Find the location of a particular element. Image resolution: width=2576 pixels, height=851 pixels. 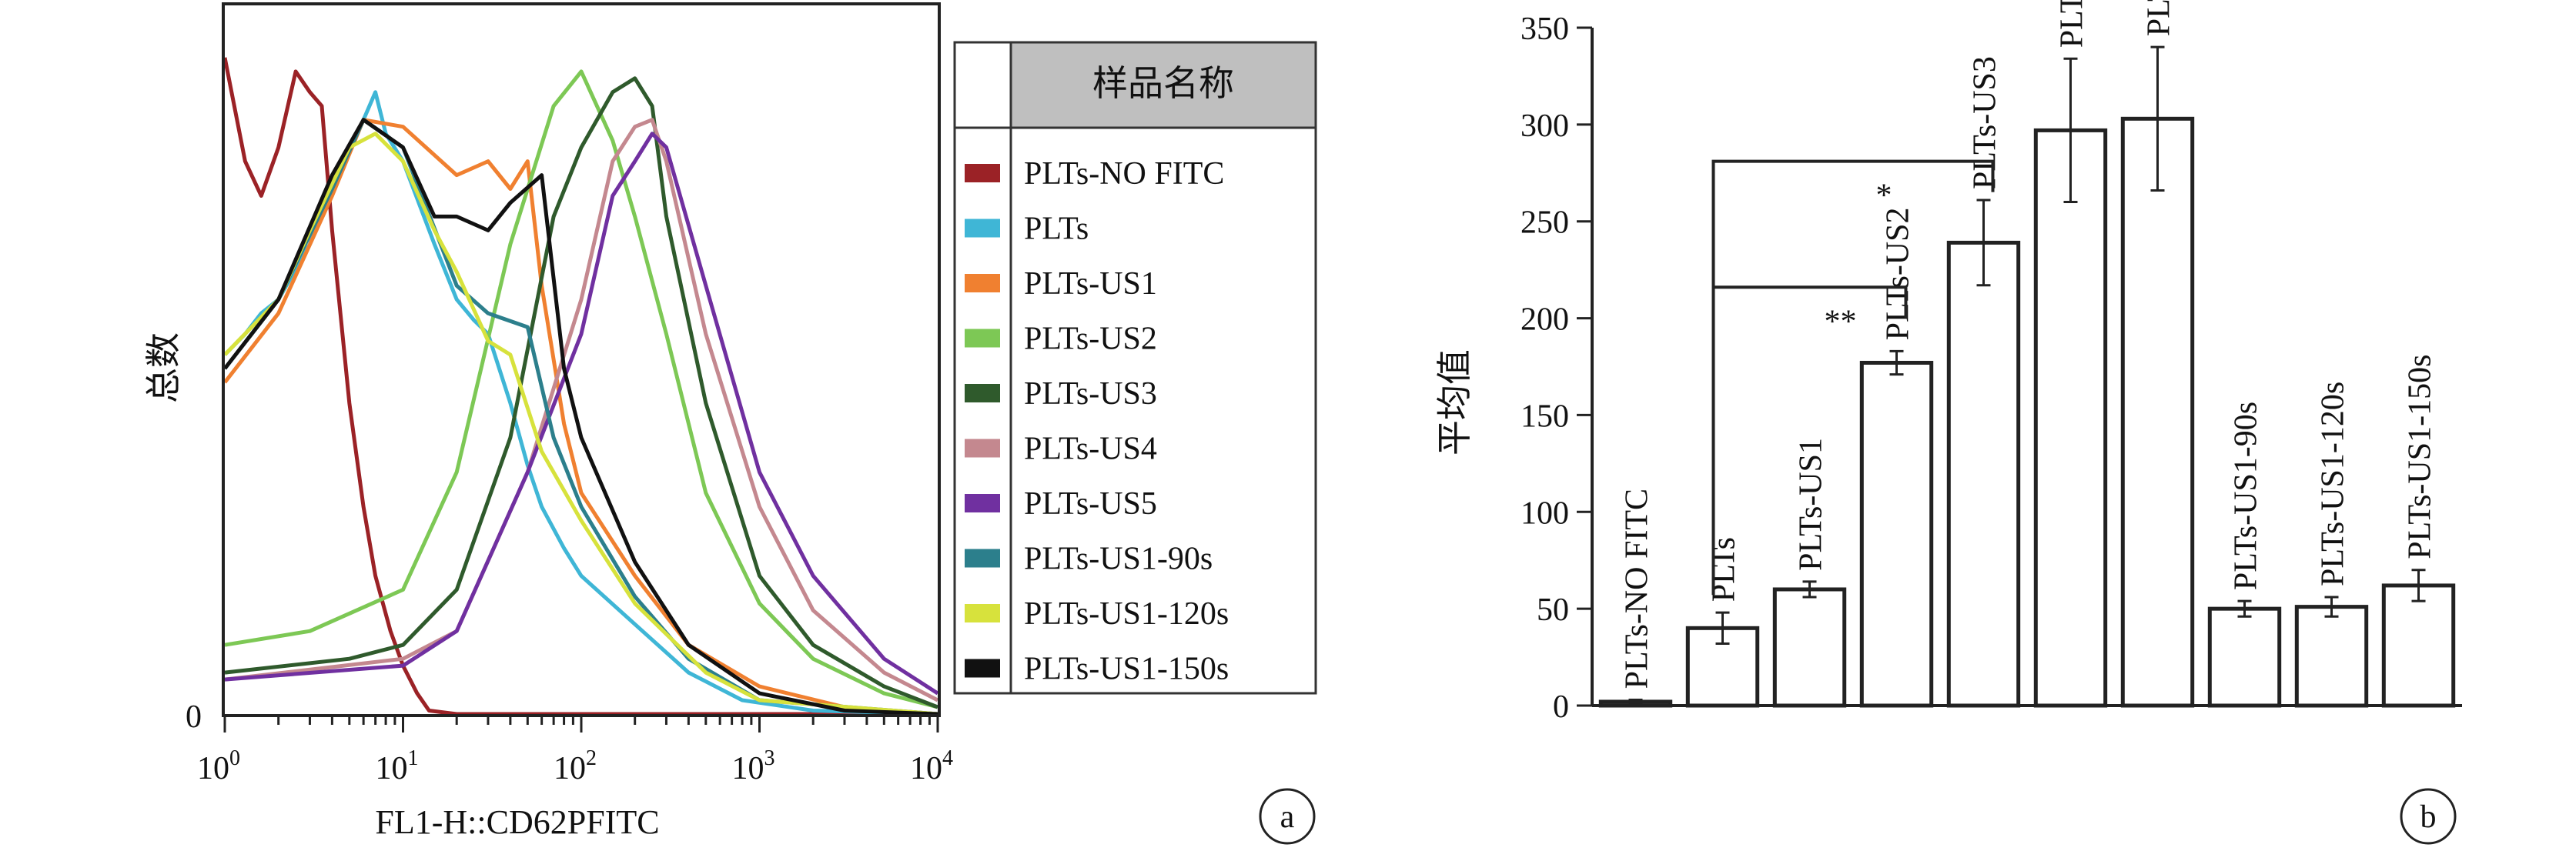

histogram-y-tick-zero: 0 is located at coordinates (194, 717).